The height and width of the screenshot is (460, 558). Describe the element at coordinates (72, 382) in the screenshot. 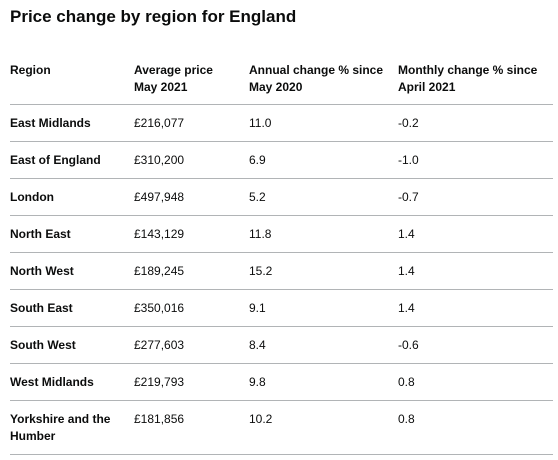

I see `region-cell: West Midlands` at that location.